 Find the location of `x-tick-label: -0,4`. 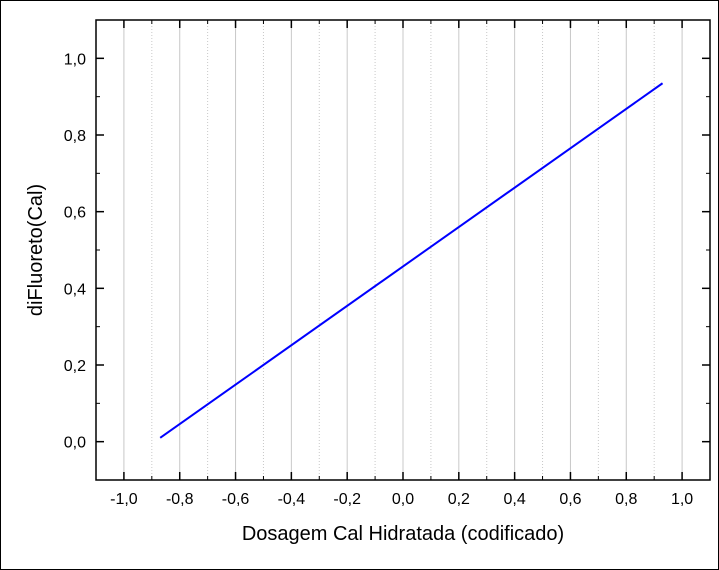

x-tick-label: -0,4 is located at coordinates (292, 499).